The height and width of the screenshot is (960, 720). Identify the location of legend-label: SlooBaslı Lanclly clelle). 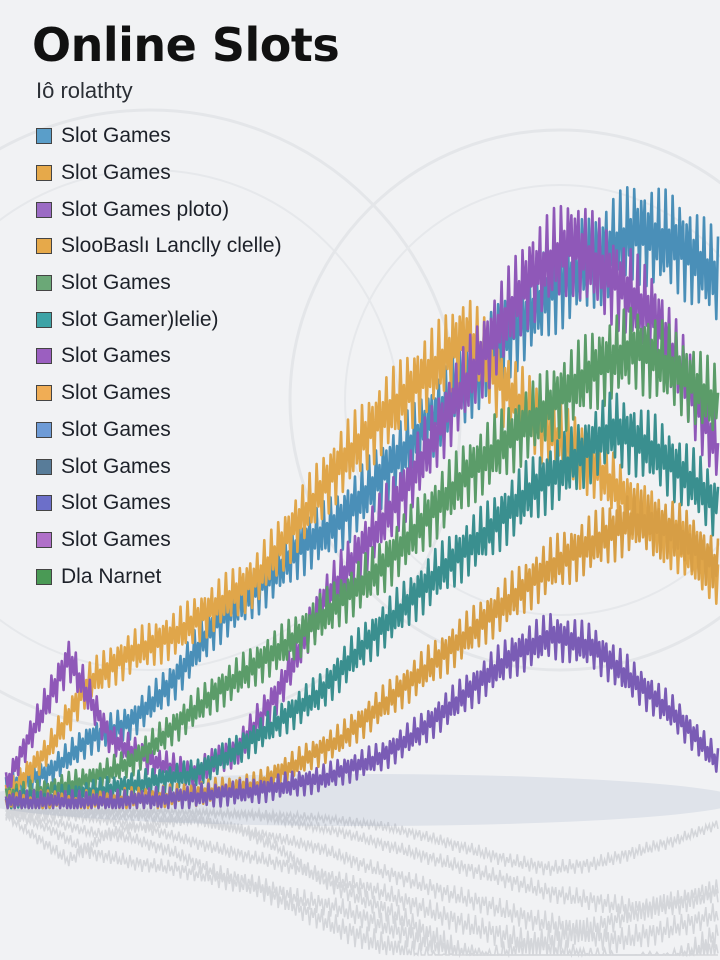
(171, 246).